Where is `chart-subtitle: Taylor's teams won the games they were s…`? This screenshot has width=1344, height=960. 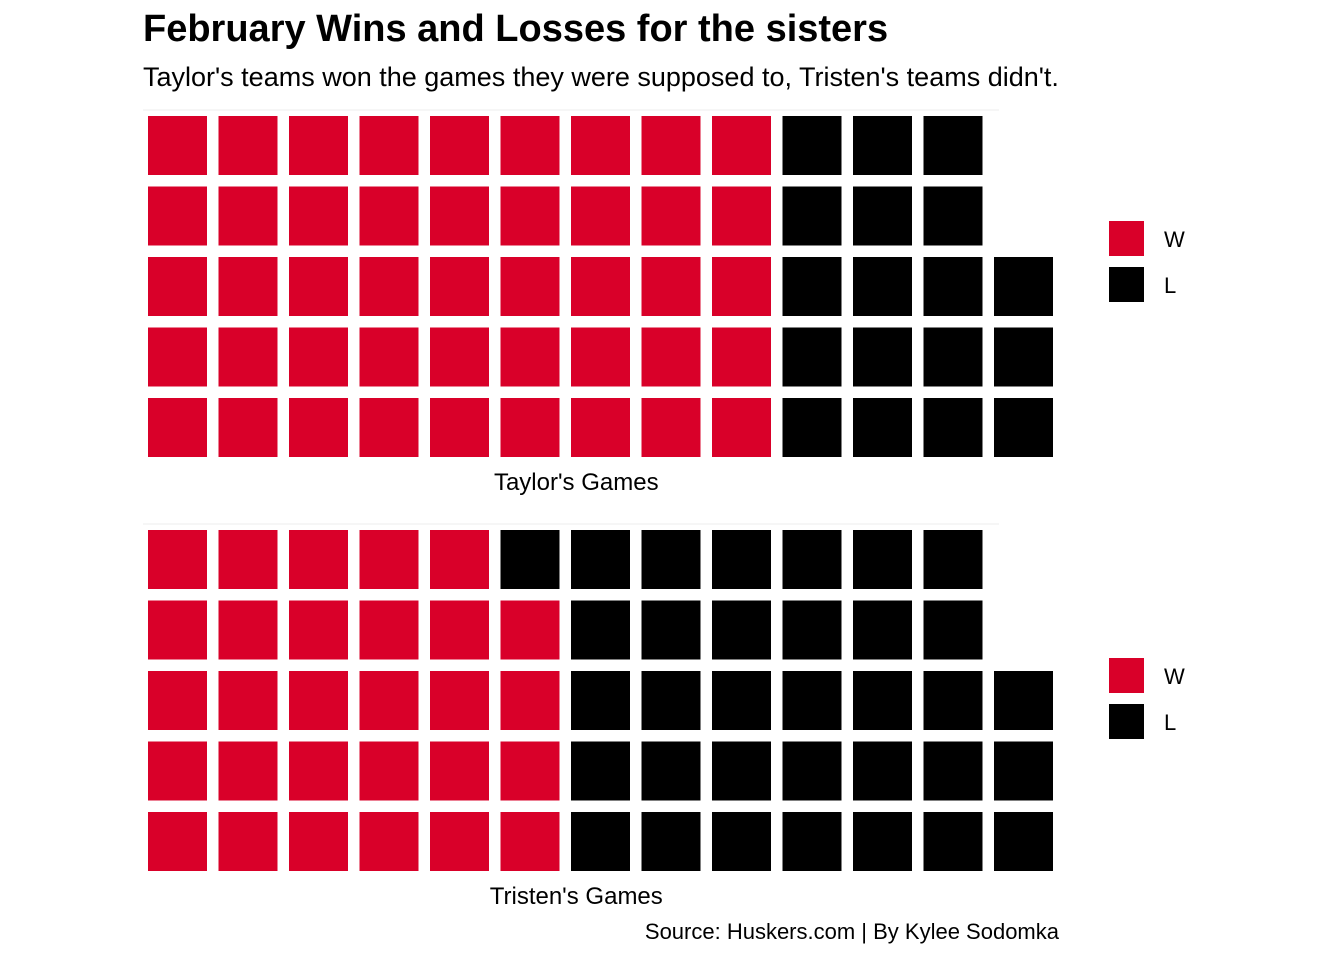
chart-subtitle: Taylor's teams won the games they were s… is located at coordinates (601, 77).